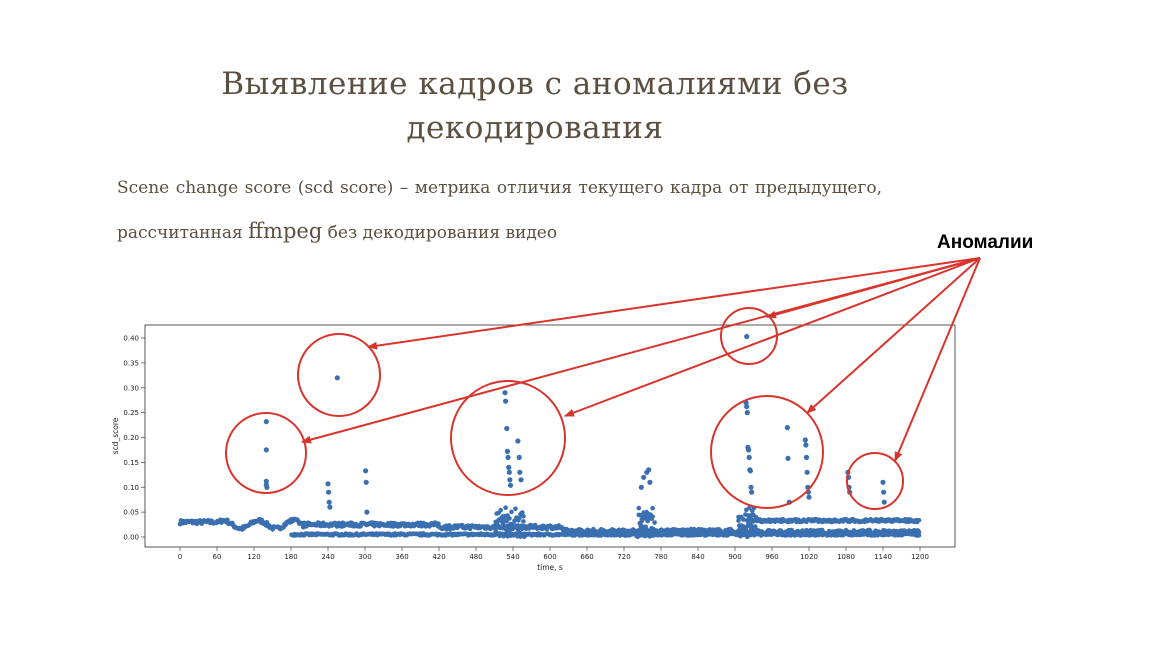  What do you see at coordinates (623, 557) in the screenshot?
I see `x-tick-label: 720` at bounding box center [623, 557].